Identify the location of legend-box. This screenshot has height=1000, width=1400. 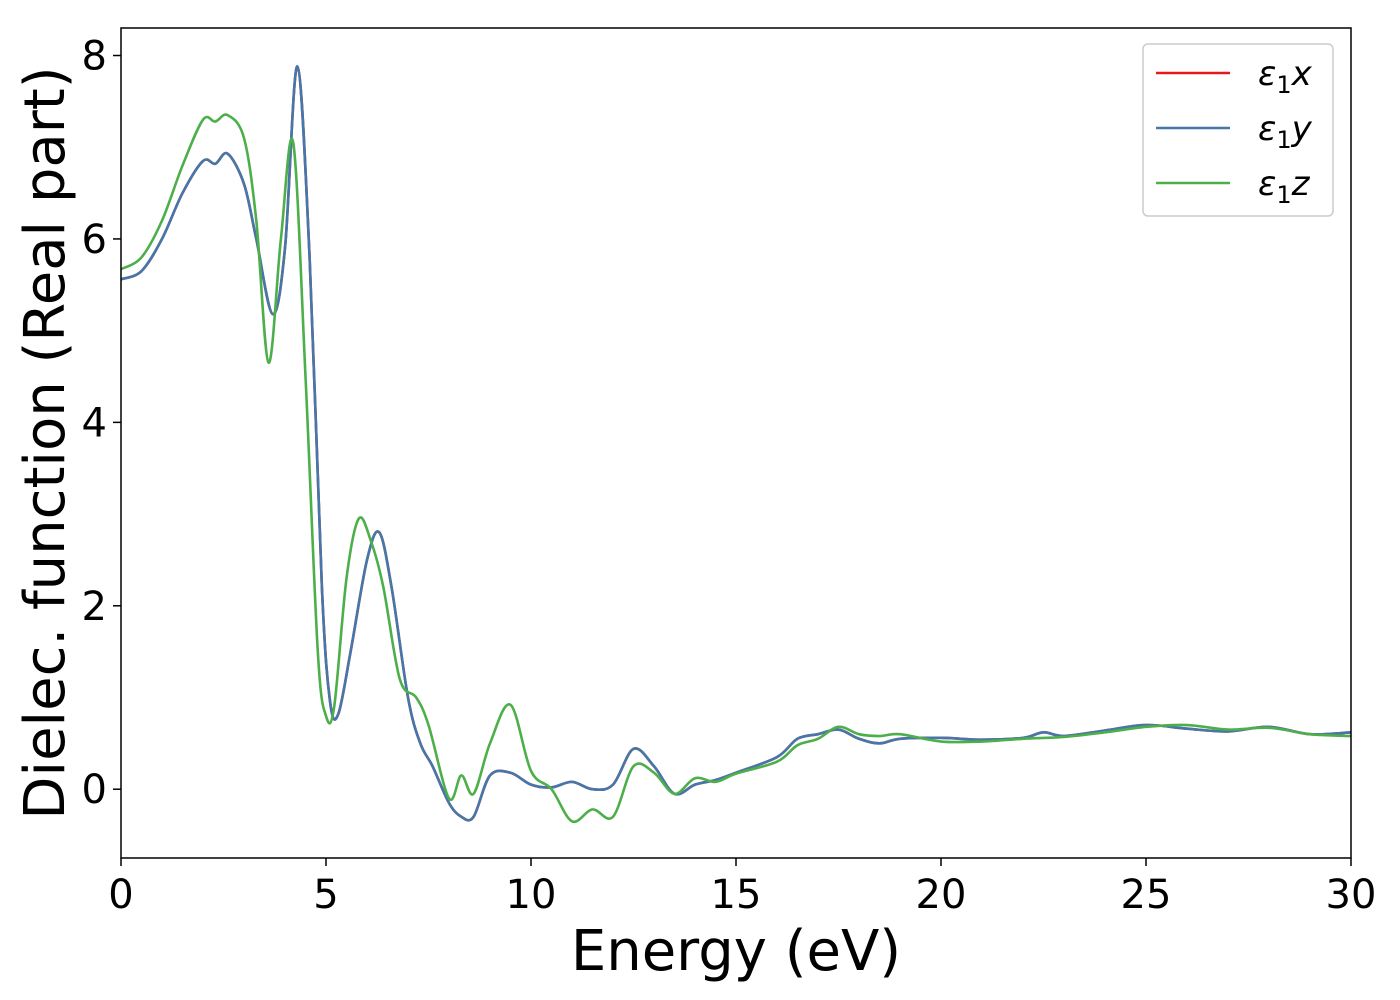
(1238, 130).